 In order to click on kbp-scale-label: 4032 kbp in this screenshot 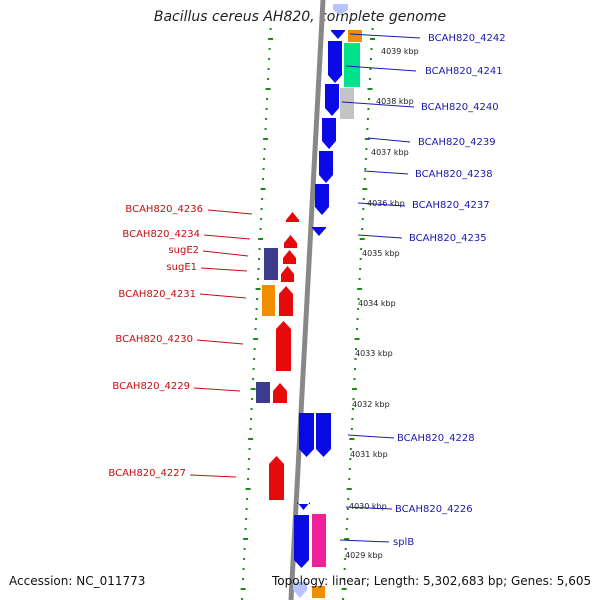, I will do `click(371, 404)`.